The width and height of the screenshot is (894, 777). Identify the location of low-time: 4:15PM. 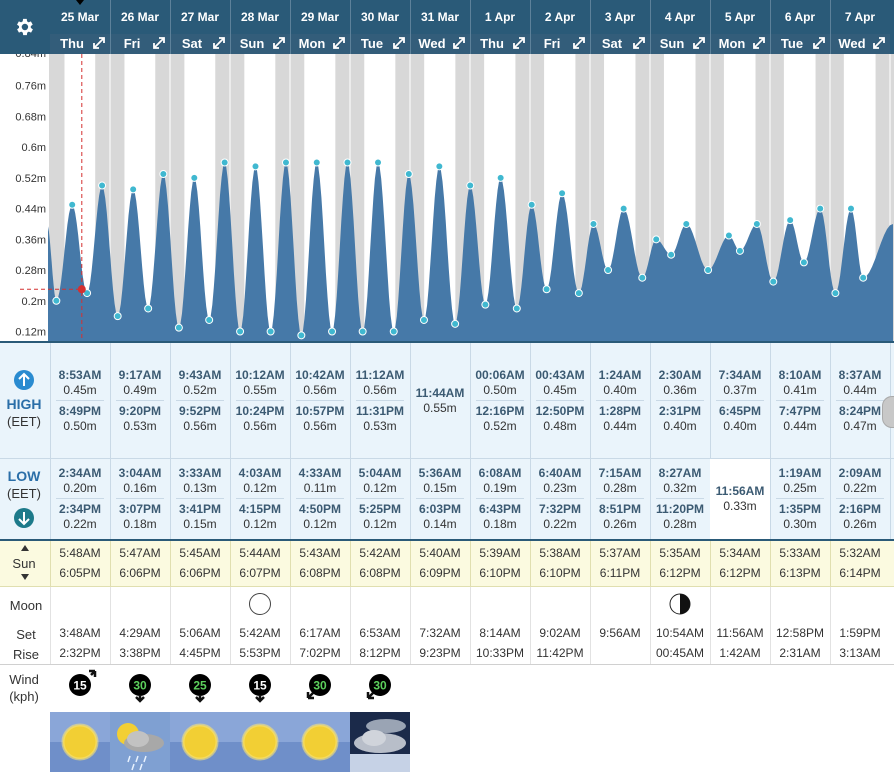
(260, 509).